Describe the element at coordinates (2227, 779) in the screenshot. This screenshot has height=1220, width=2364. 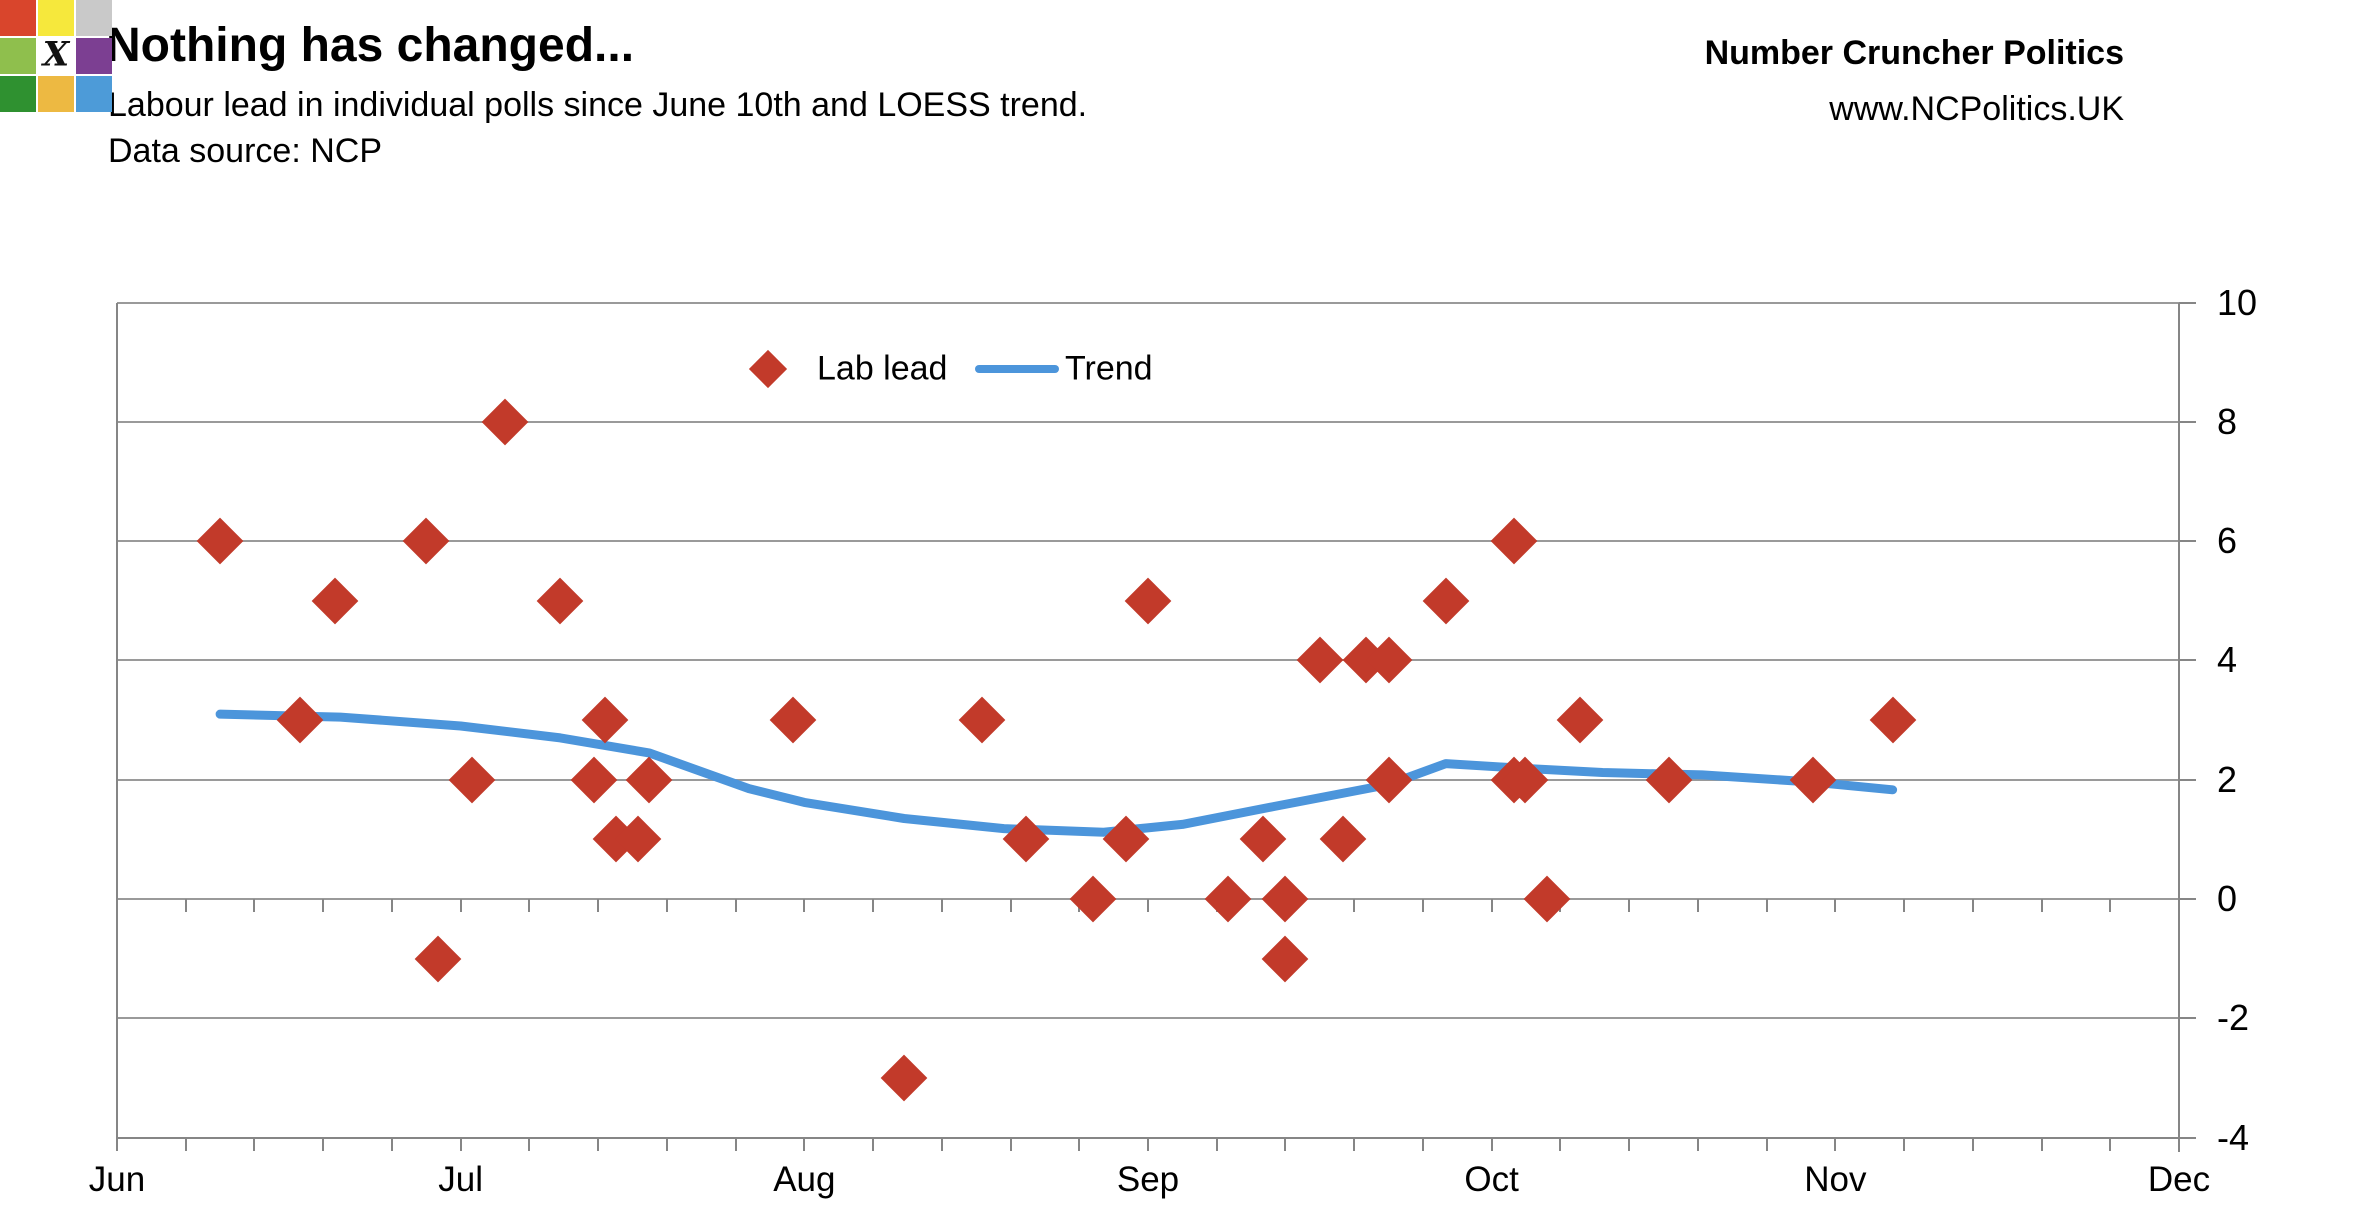
I see `y-axis-label: 2` at that location.